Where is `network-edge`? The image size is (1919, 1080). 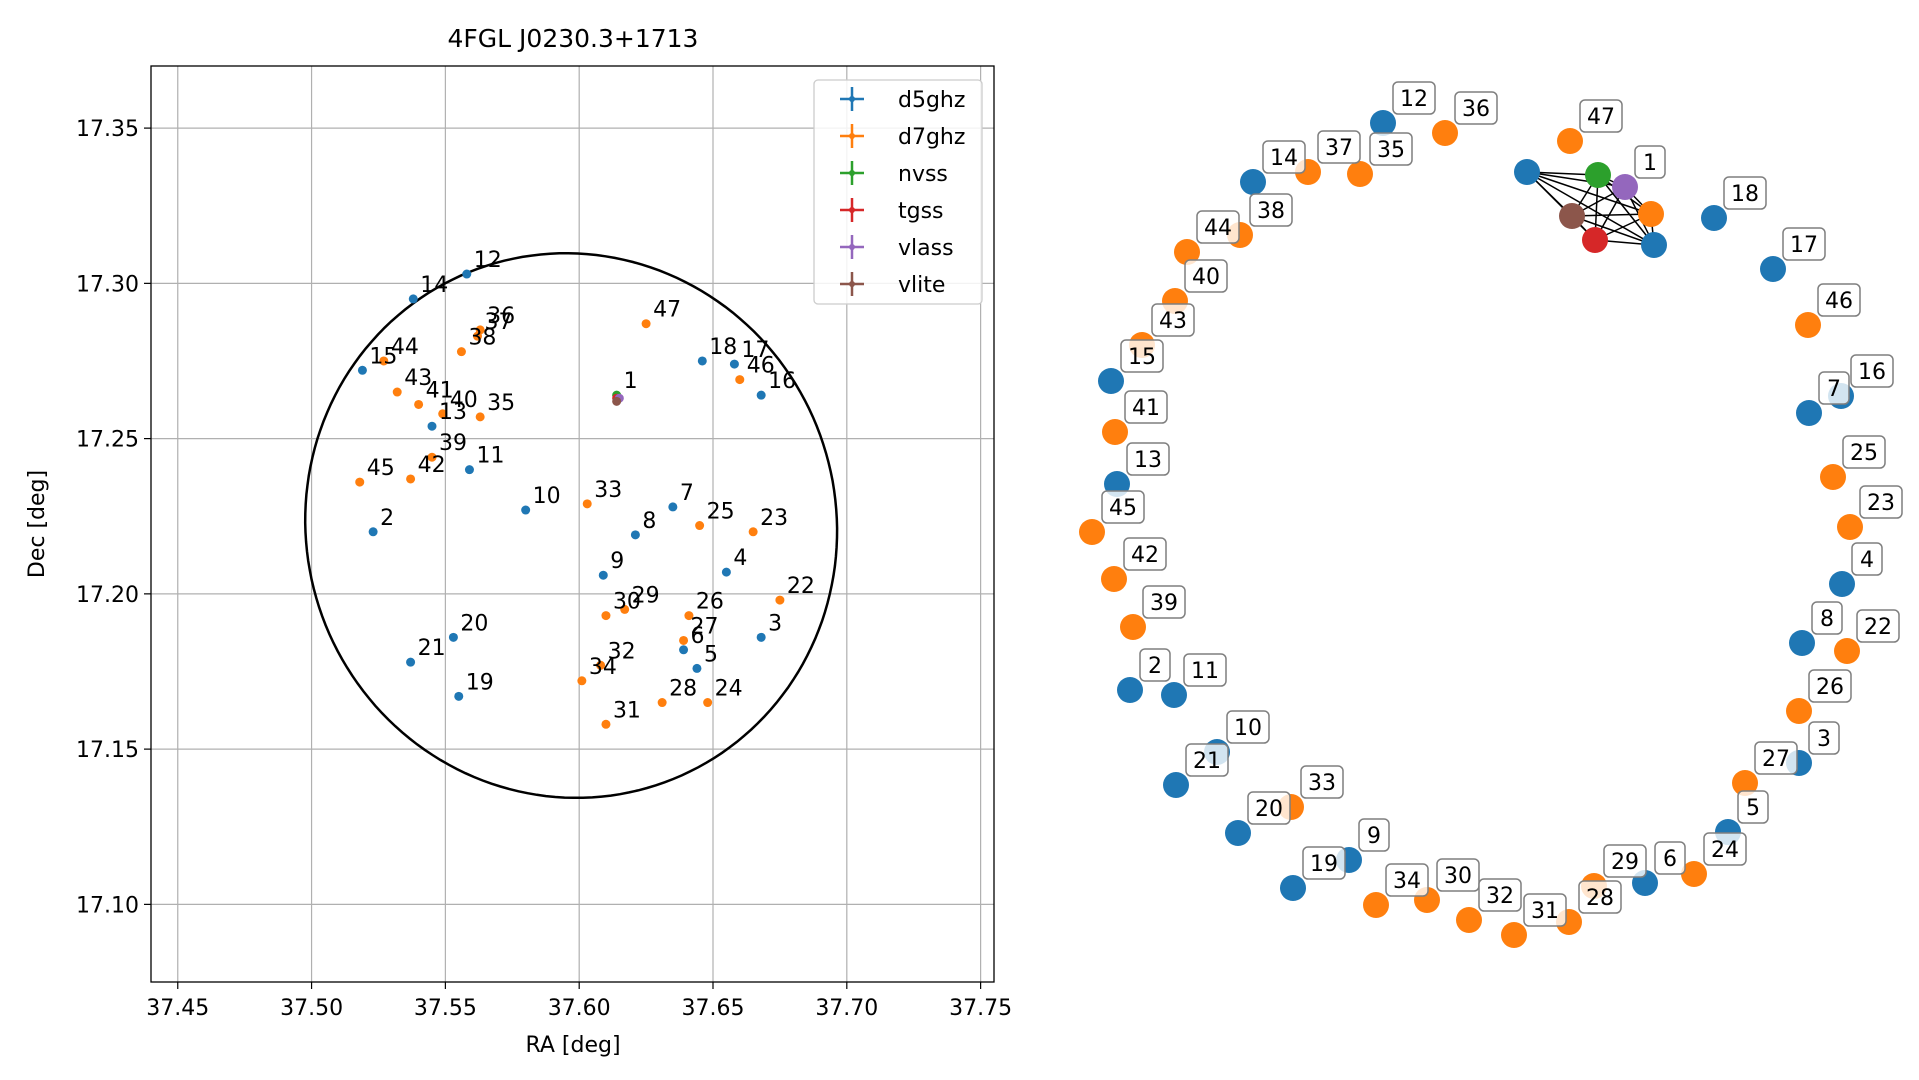 network-edge is located at coordinates (1626, 210).